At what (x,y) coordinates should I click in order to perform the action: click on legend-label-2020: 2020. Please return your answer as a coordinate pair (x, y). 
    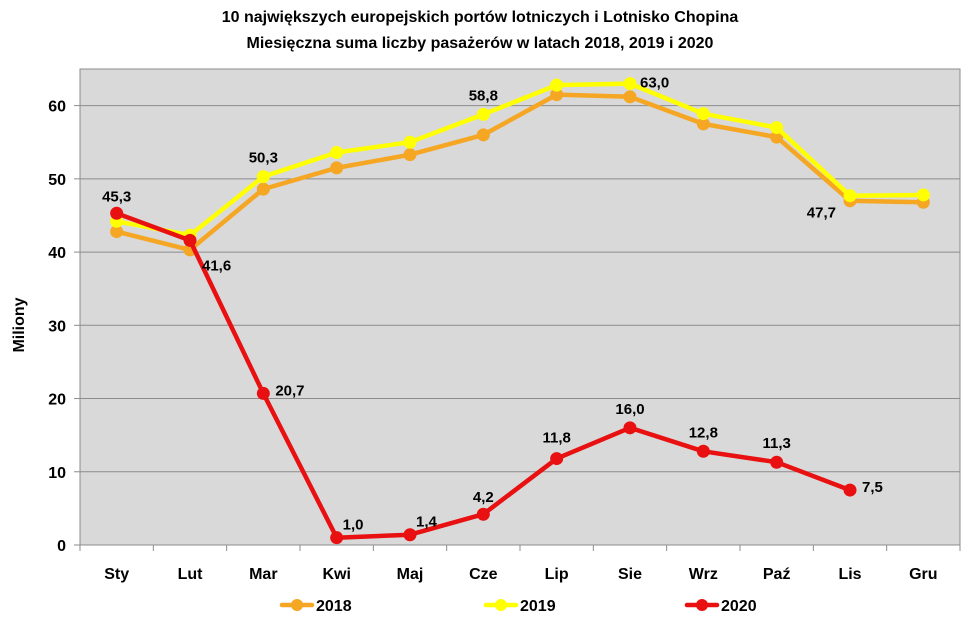
    Looking at the image, I should click on (739, 606).